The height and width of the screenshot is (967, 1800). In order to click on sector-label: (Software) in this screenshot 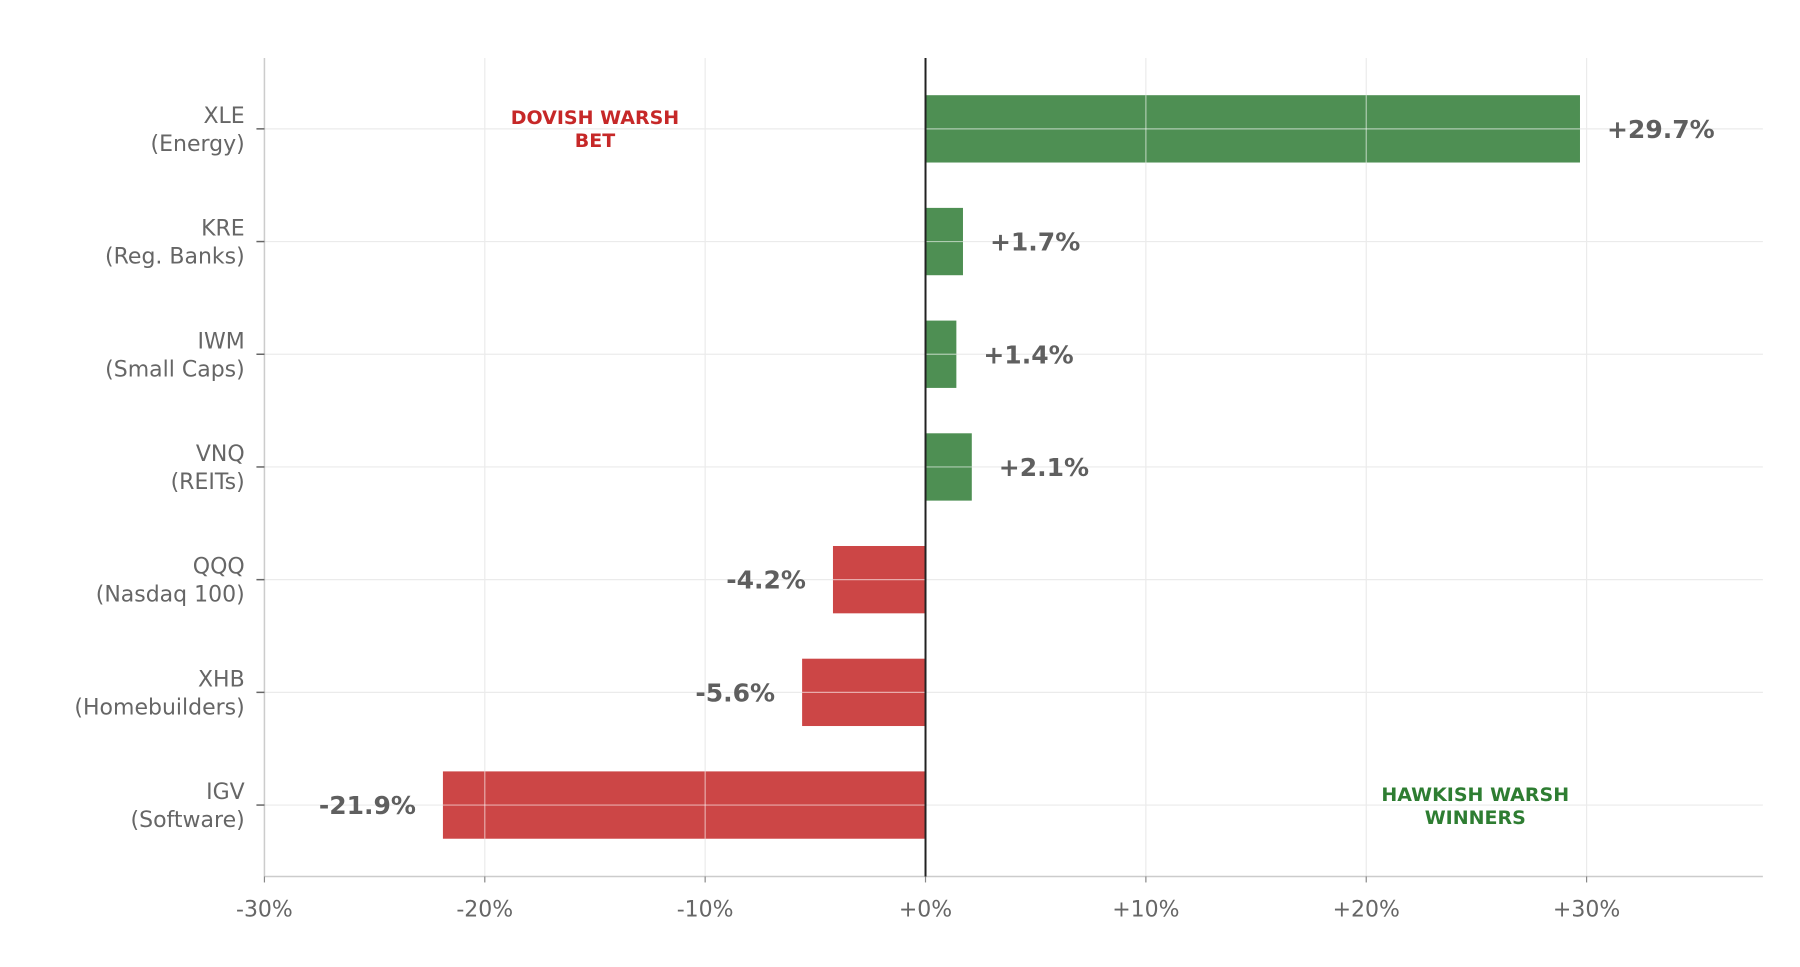, I will do `click(188, 820)`.